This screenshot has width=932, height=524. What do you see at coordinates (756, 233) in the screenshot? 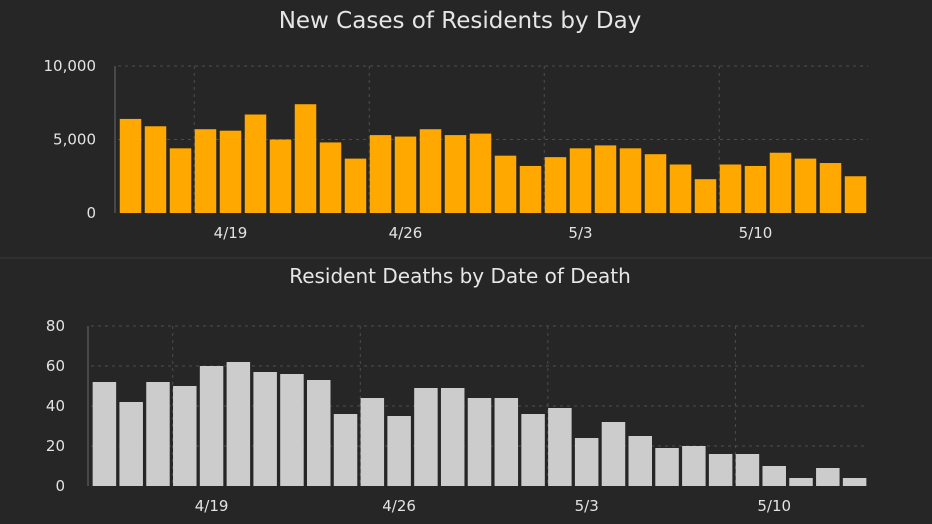
I see `cases-xtick-label: 5/10` at bounding box center [756, 233].